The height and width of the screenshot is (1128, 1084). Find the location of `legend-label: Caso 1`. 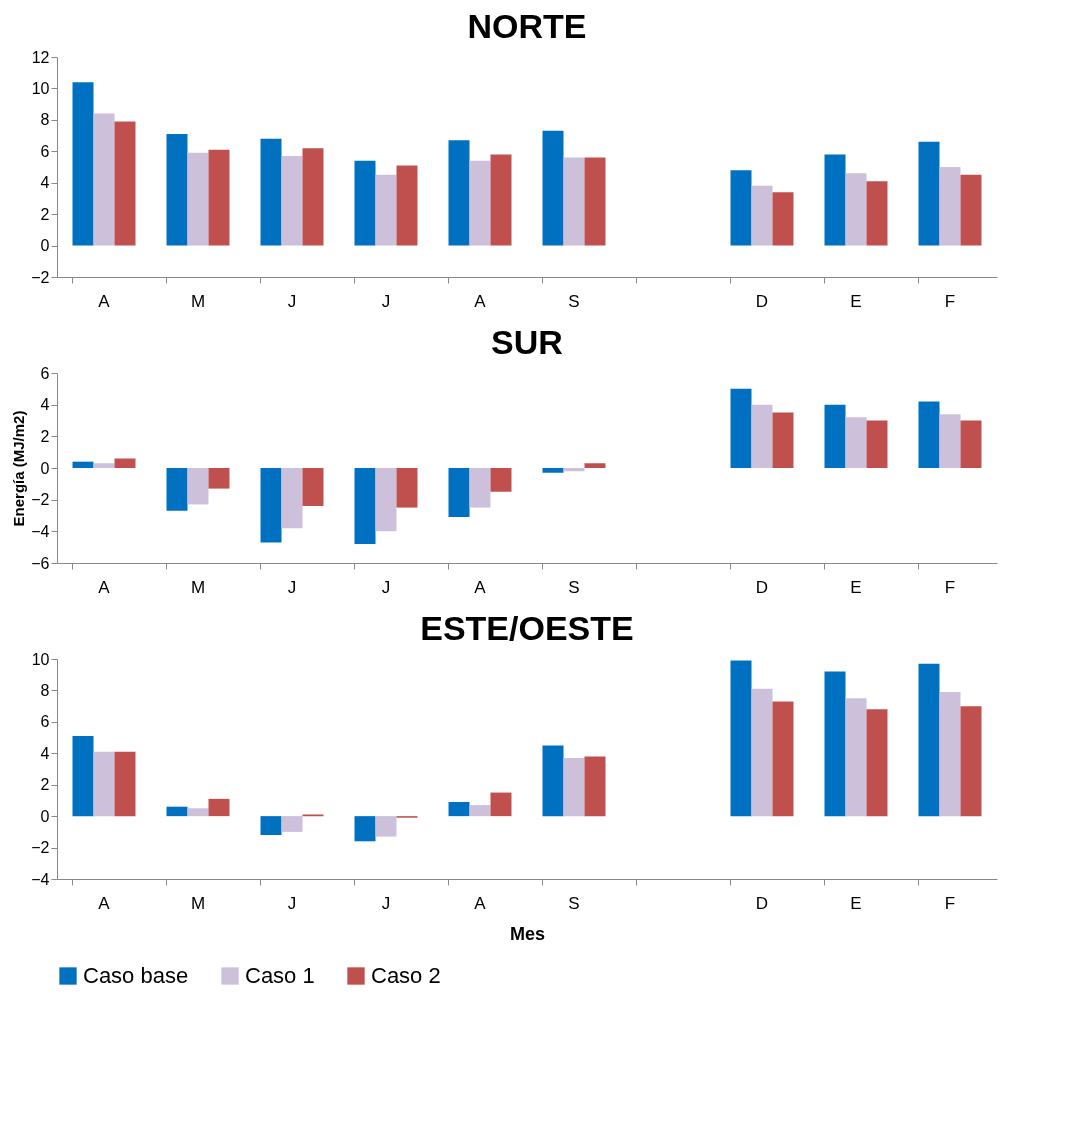

legend-label: Caso 1 is located at coordinates (280, 975).